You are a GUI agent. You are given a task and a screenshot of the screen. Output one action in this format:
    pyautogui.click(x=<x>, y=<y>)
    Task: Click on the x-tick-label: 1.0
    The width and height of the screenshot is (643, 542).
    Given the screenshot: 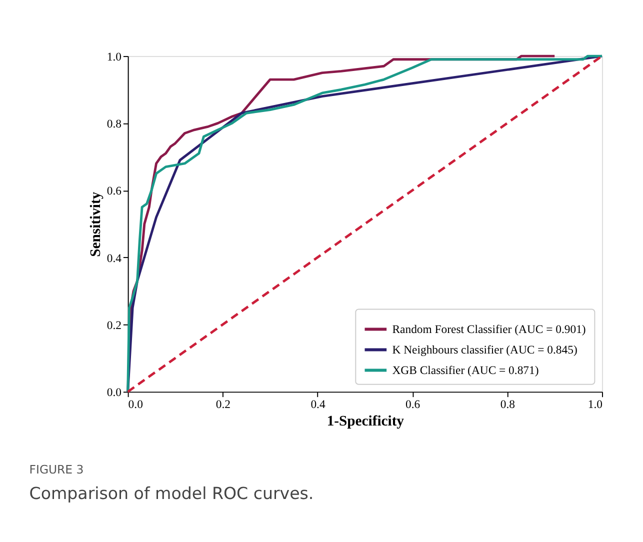 What is the action you would take?
    pyautogui.click(x=595, y=404)
    